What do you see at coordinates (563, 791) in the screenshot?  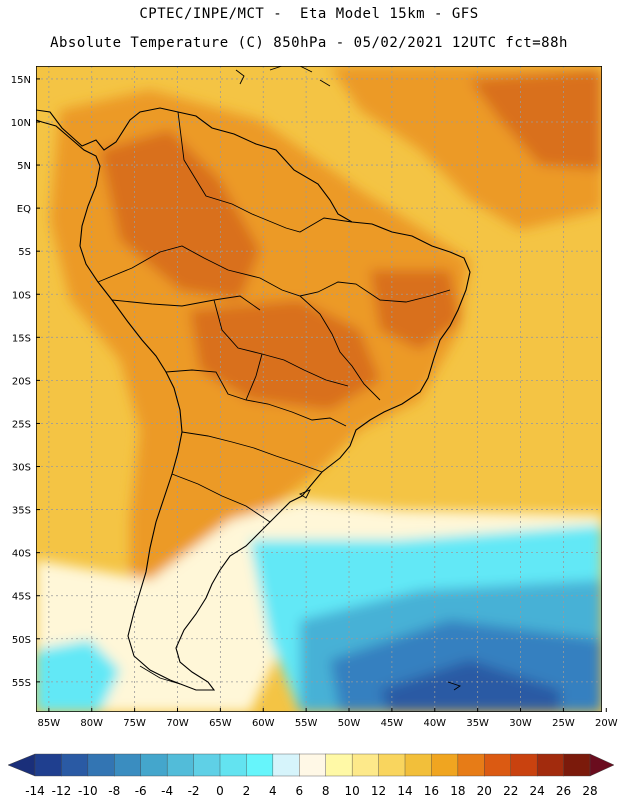 I see `colorbar-label: 26` at bounding box center [563, 791].